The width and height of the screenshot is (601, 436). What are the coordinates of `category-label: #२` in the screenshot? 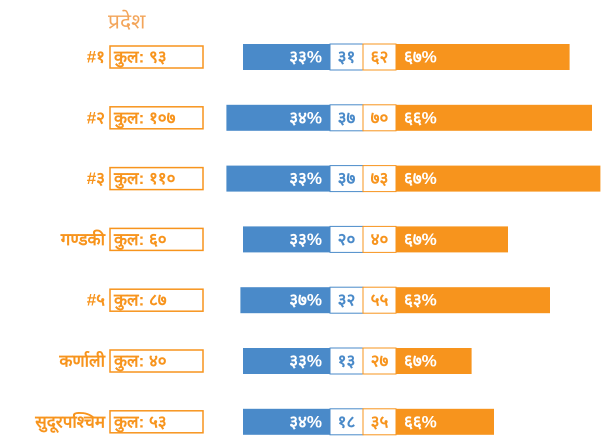 It's located at (96, 117).